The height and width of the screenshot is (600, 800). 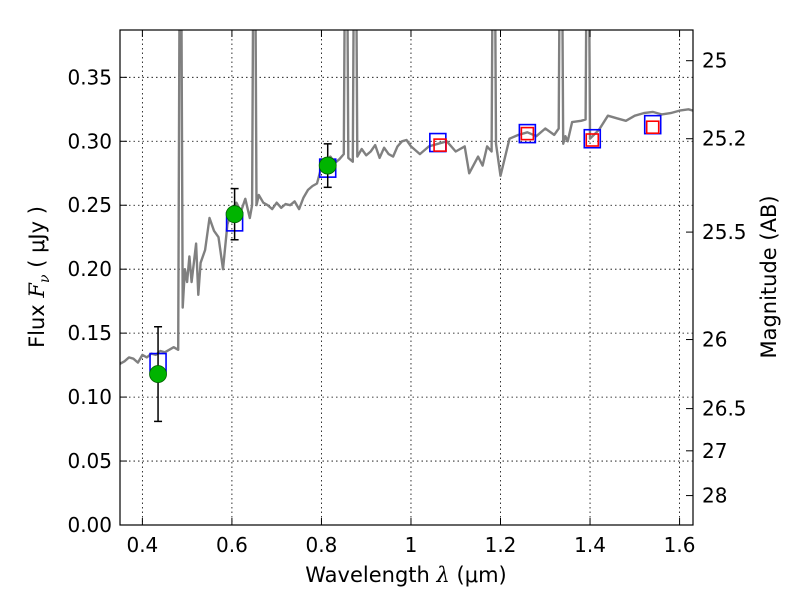 I want to click on y-axis-ticks: 0.00 0.05 0.10 0.15 0.20 0.25 0.30 0.35, so click(x=97, y=301).